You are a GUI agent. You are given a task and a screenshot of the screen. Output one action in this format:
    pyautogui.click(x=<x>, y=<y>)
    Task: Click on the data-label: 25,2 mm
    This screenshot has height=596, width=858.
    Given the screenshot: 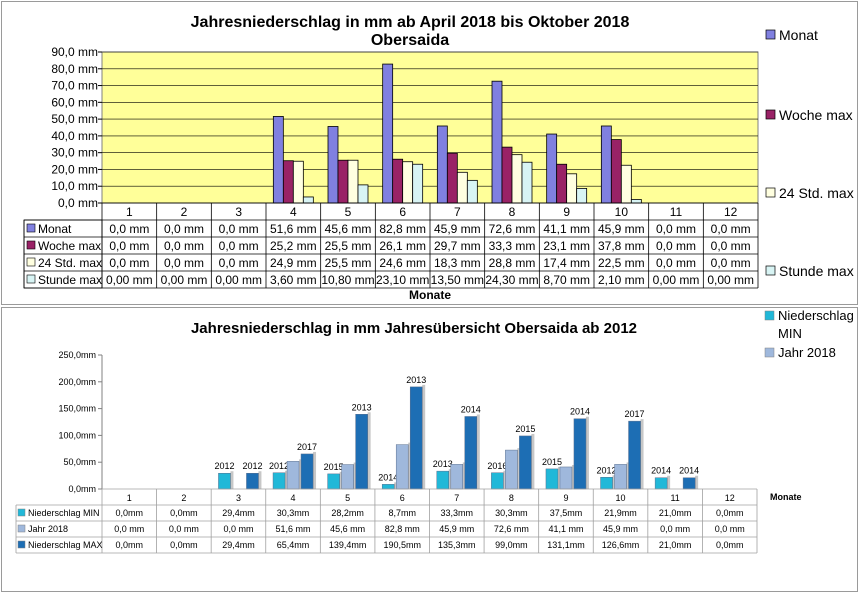 What is the action you would take?
    pyautogui.click(x=293, y=246)
    